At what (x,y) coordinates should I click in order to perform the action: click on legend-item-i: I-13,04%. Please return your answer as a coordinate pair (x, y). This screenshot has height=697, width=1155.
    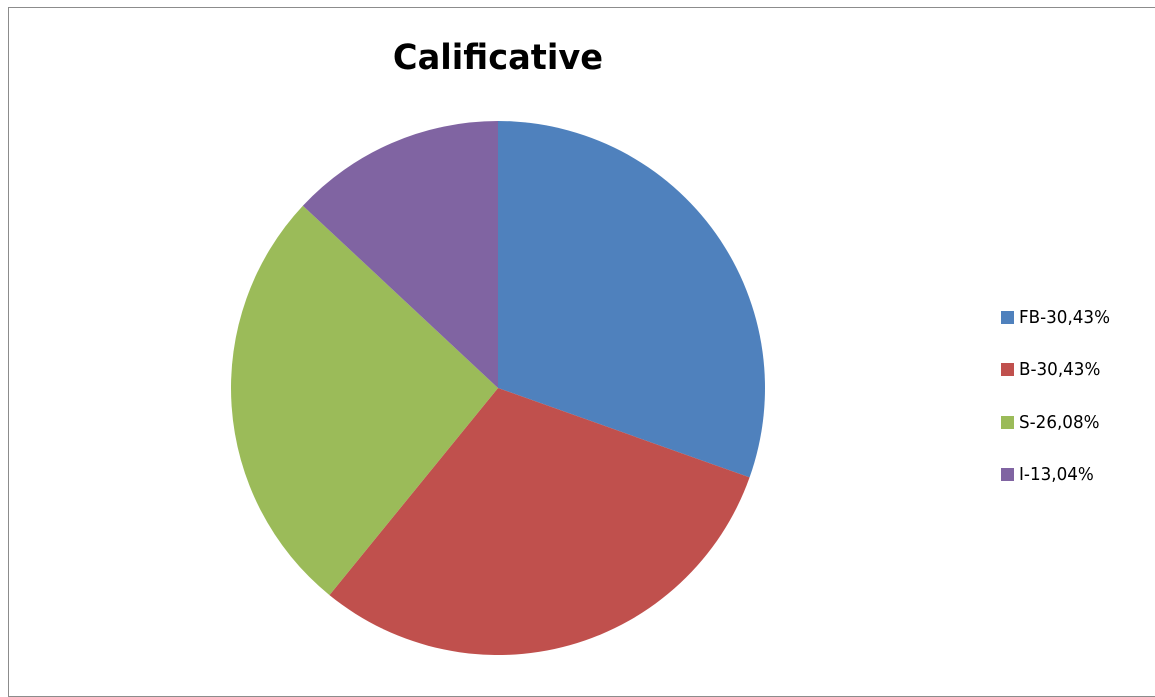
    Looking at the image, I should click on (1059, 475).